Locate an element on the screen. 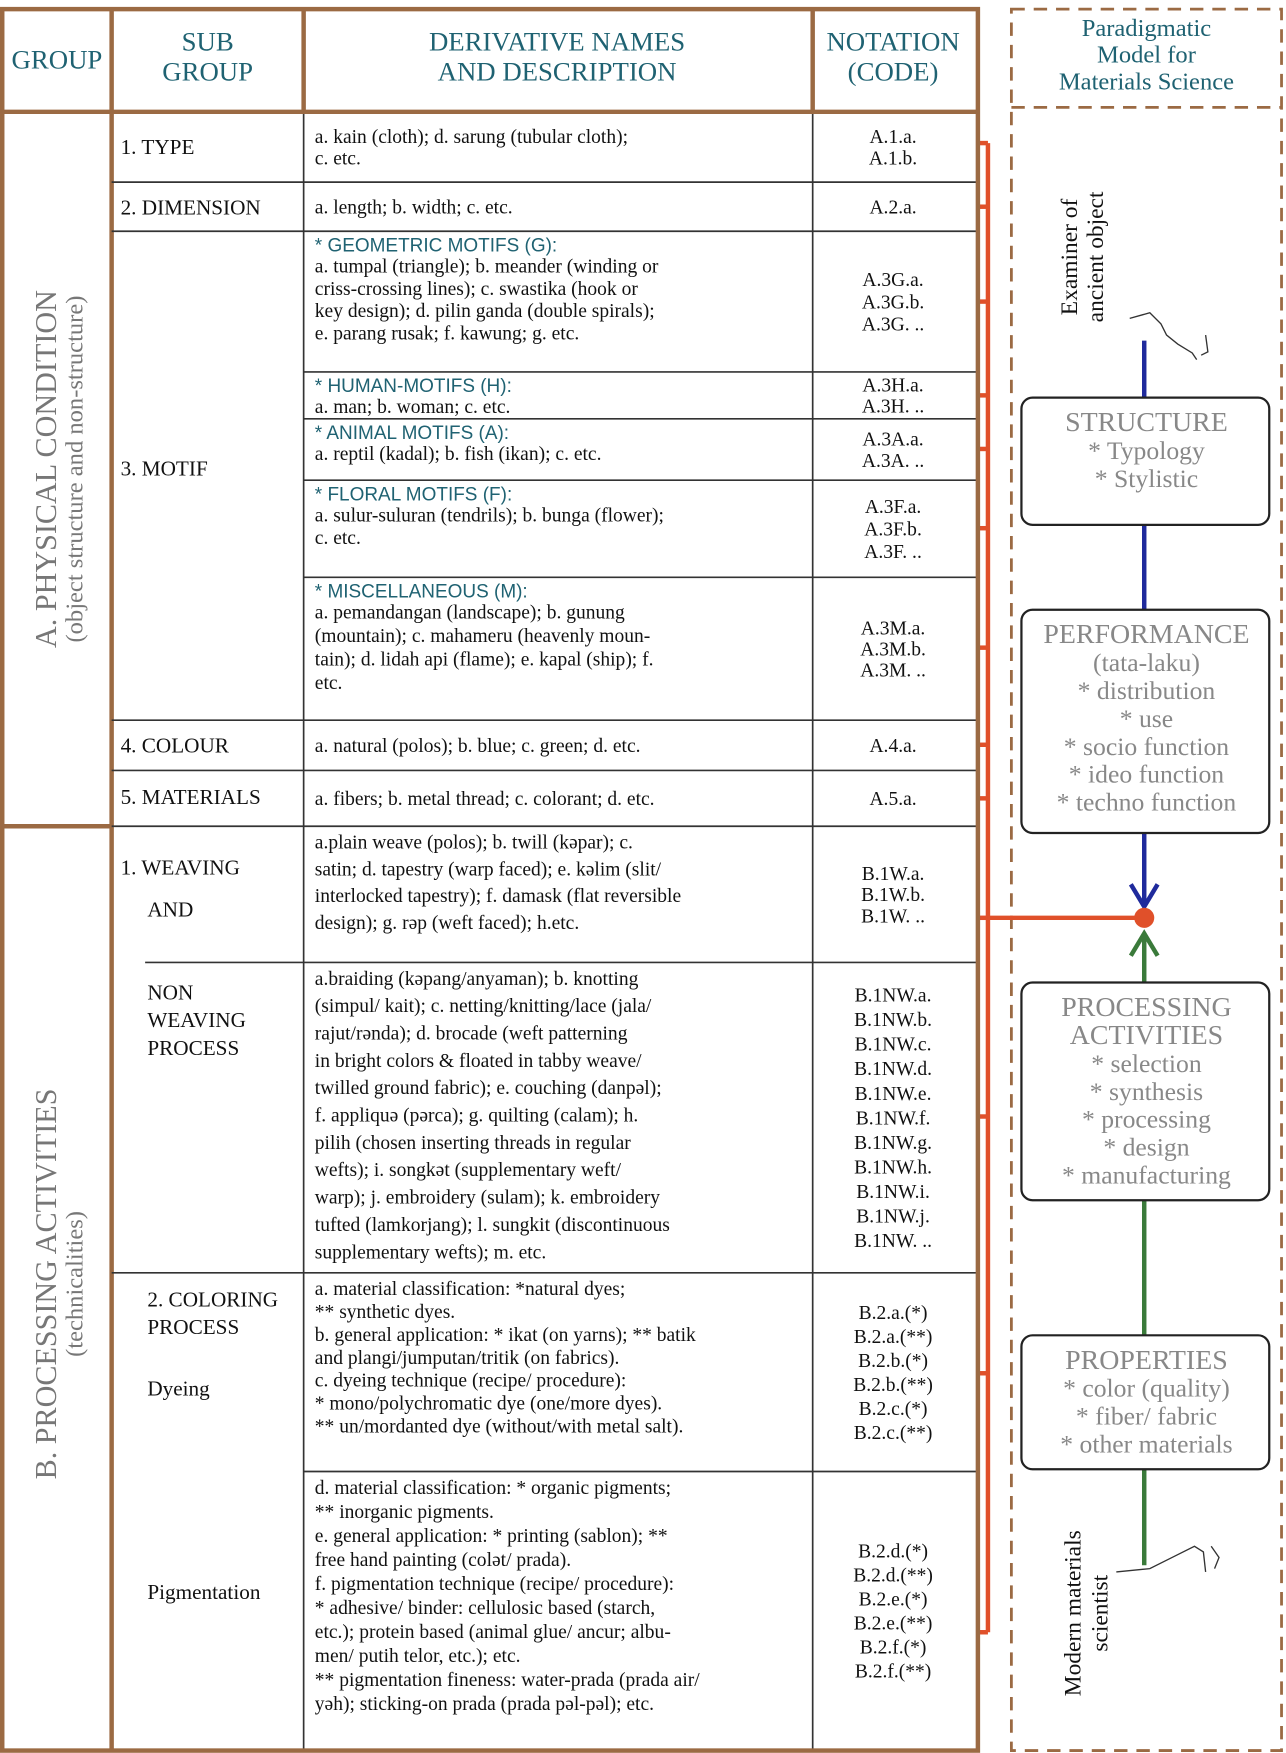  box-item: * synthesis is located at coordinates (1146, 1091).